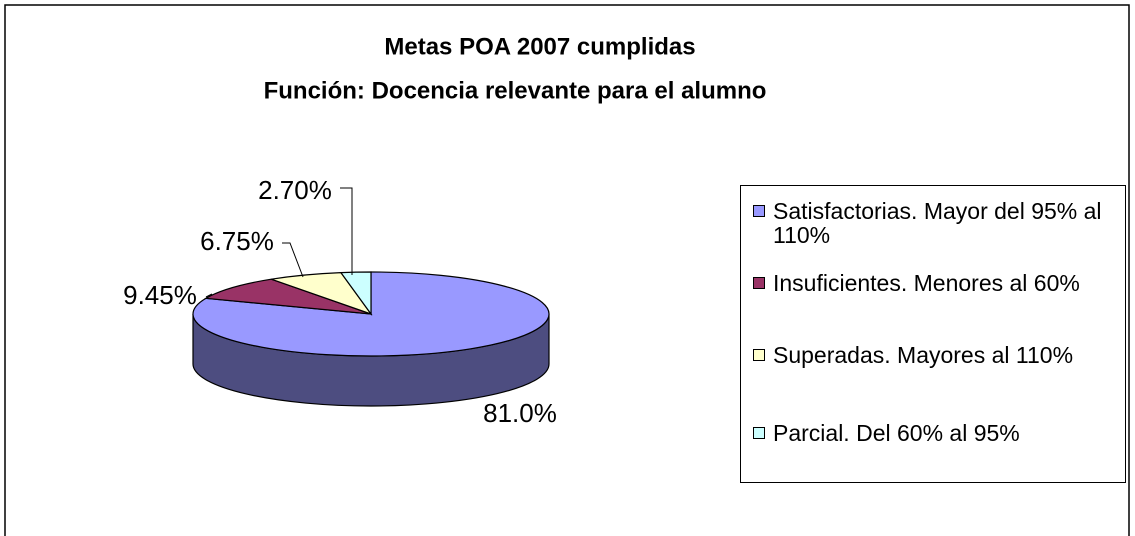  What do you see at coordinates (926, 283) in the screenshot?
I see `legend-label: Insuficientes. Menores al 60%` at bounding box center [926, 283].